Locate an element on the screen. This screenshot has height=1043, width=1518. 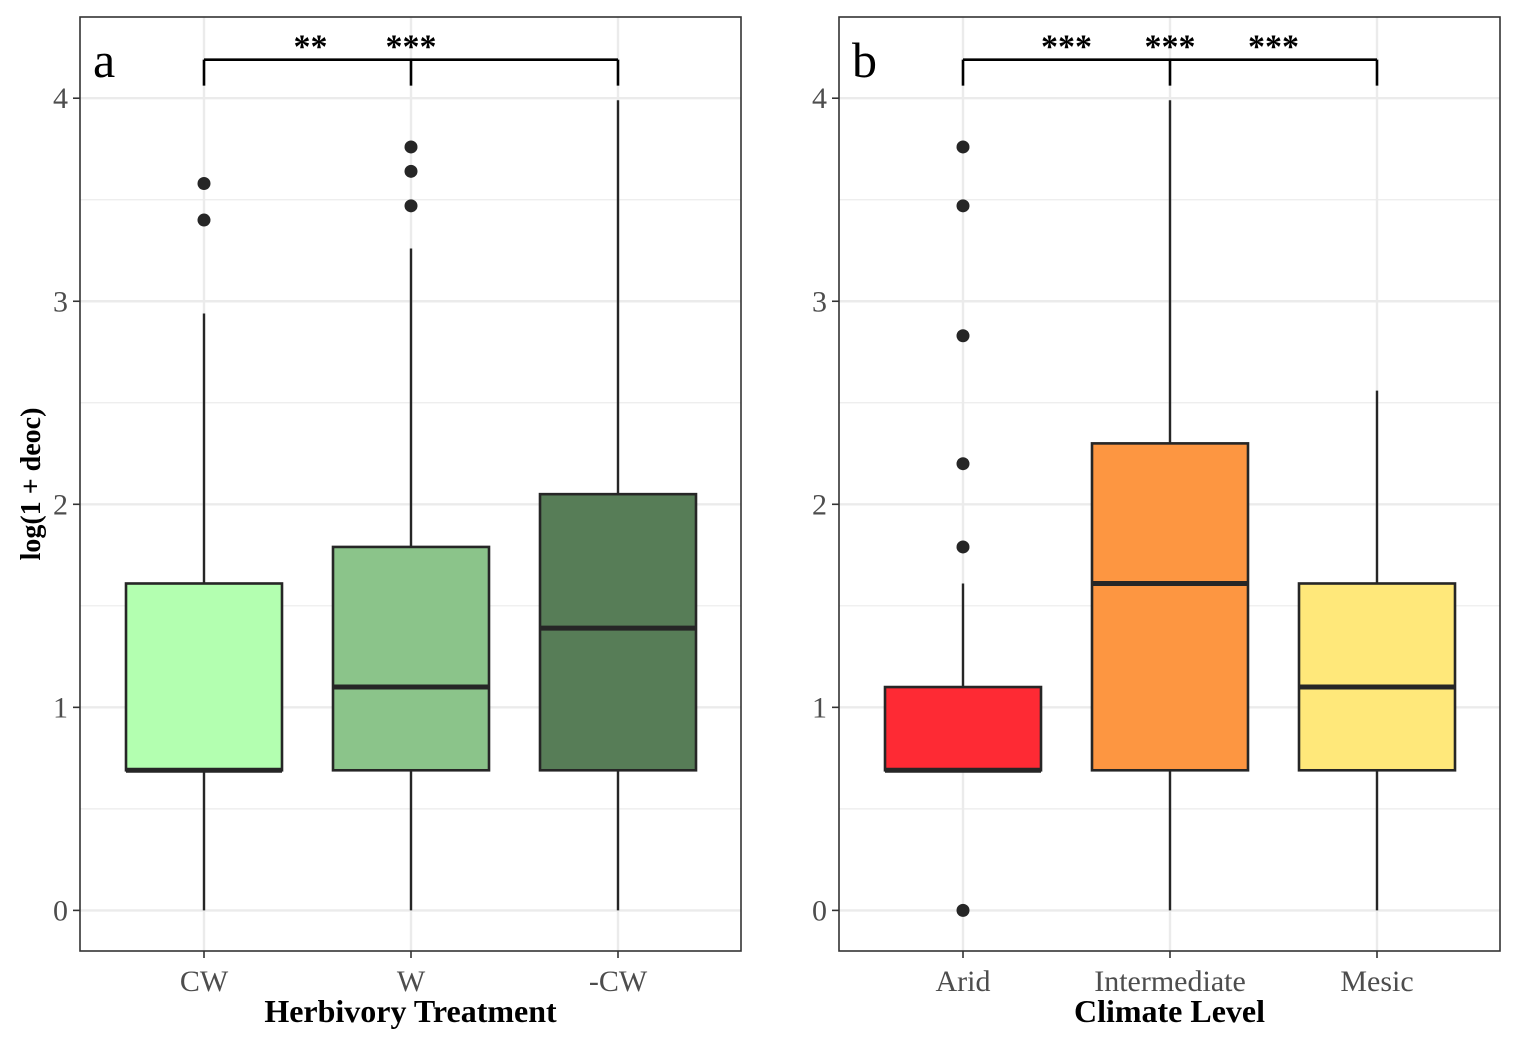
x-tick-label: W is located at coordinates (411, 981).